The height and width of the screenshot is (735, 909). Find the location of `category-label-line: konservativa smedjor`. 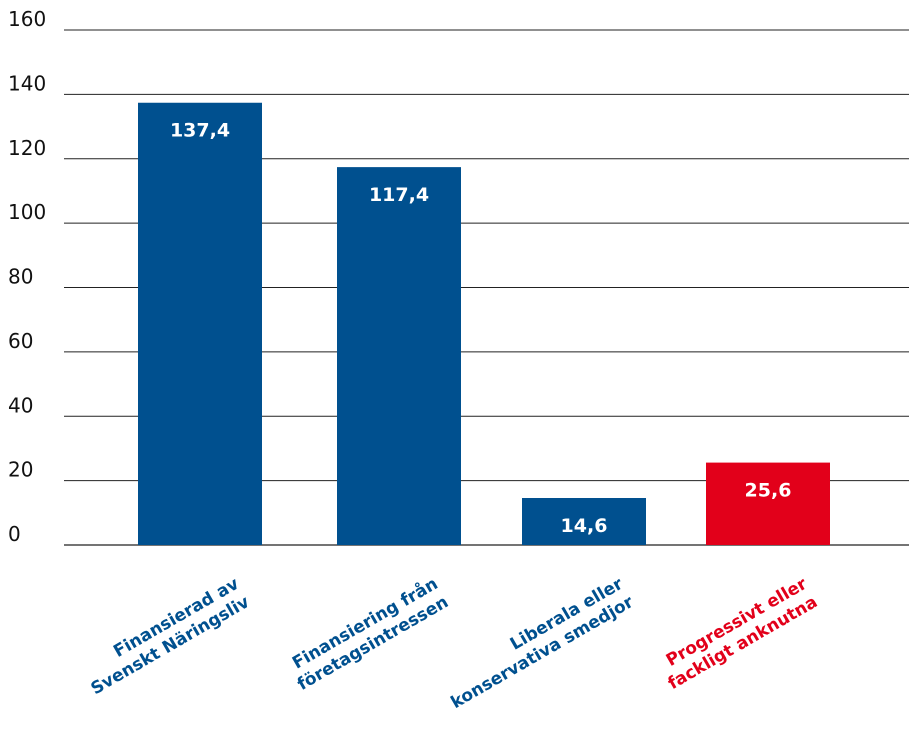

category-label-line: konservativa smedjor is located at coordinates (543, 652).